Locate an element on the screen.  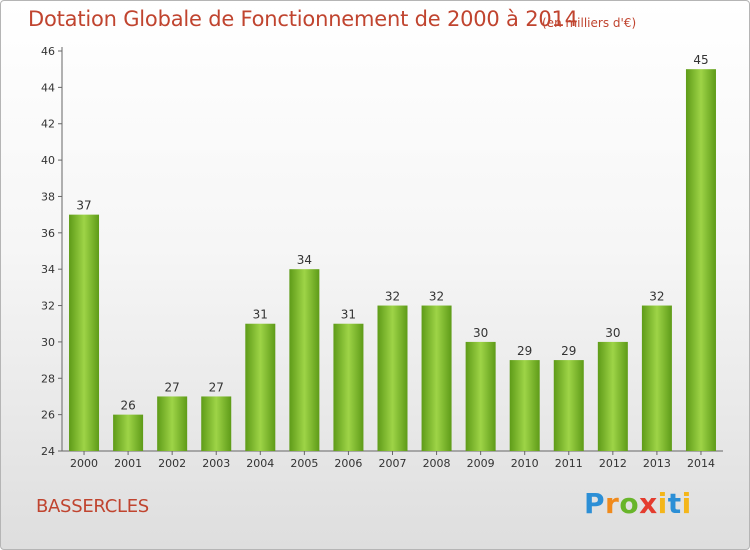
bar-value-label: 37 is located at coordinates (83, 206).